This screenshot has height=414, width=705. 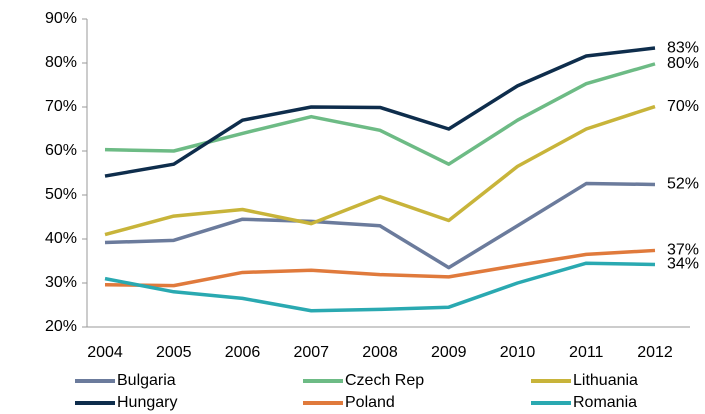 What do you see at coordinates (370, 402) in the screenshot?
I see `legend-label: Poland` at bounding box center [370, 402].